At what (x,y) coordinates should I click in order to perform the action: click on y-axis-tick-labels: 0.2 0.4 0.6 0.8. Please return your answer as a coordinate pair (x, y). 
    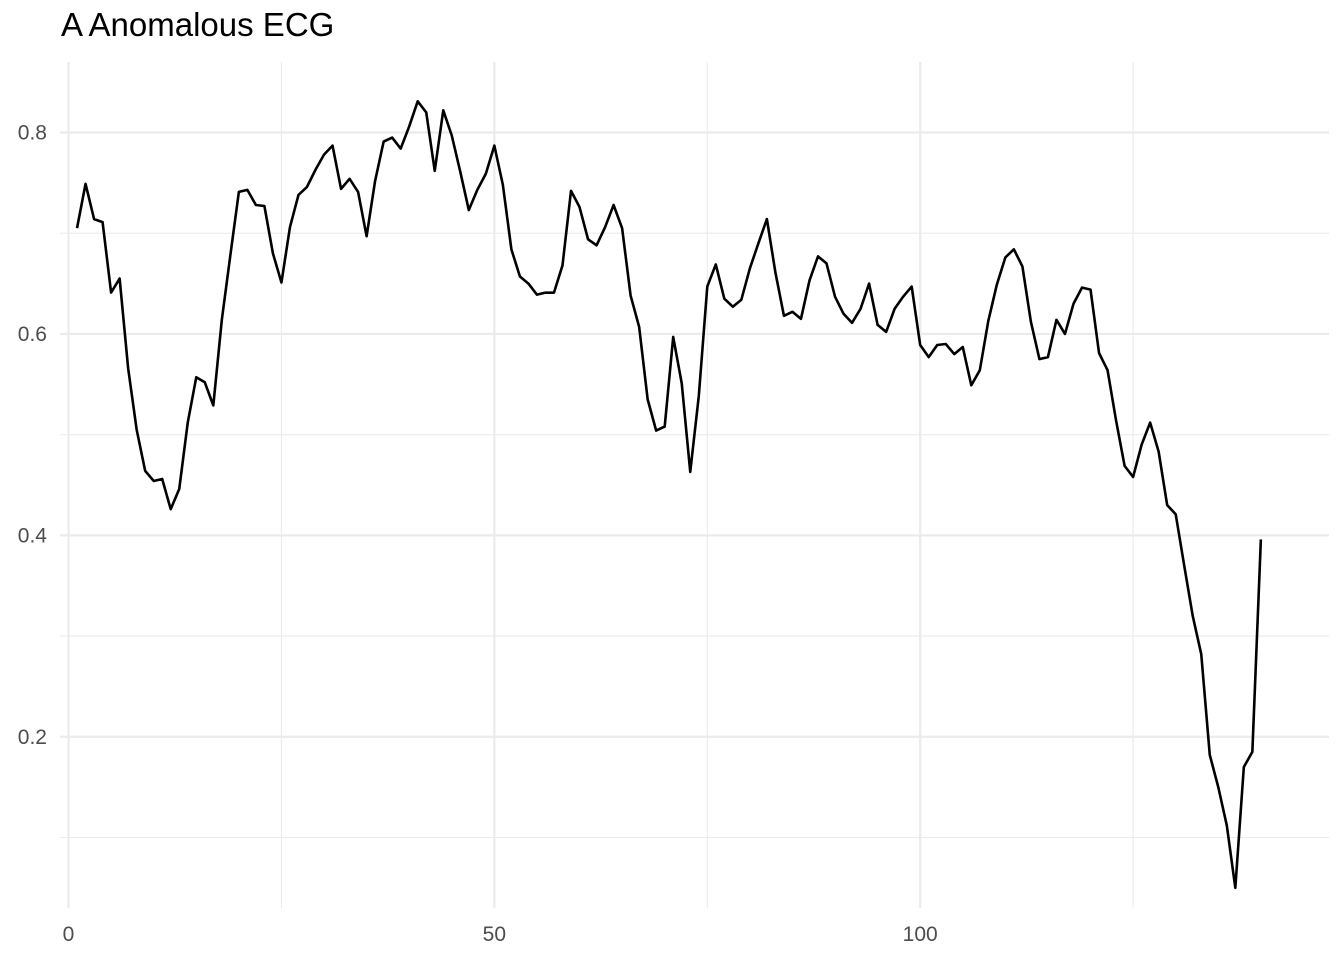
    Looking at the image, I should click on (33, 435).